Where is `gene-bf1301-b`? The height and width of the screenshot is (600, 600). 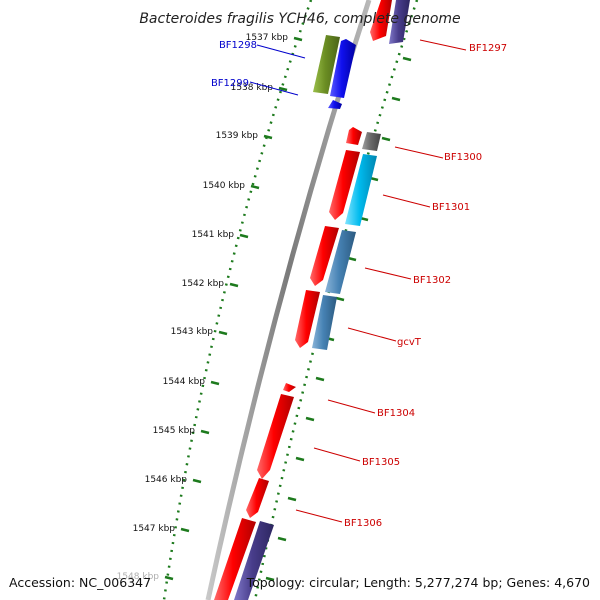
gene-bf1301-b is located at coordinates (361, 190).